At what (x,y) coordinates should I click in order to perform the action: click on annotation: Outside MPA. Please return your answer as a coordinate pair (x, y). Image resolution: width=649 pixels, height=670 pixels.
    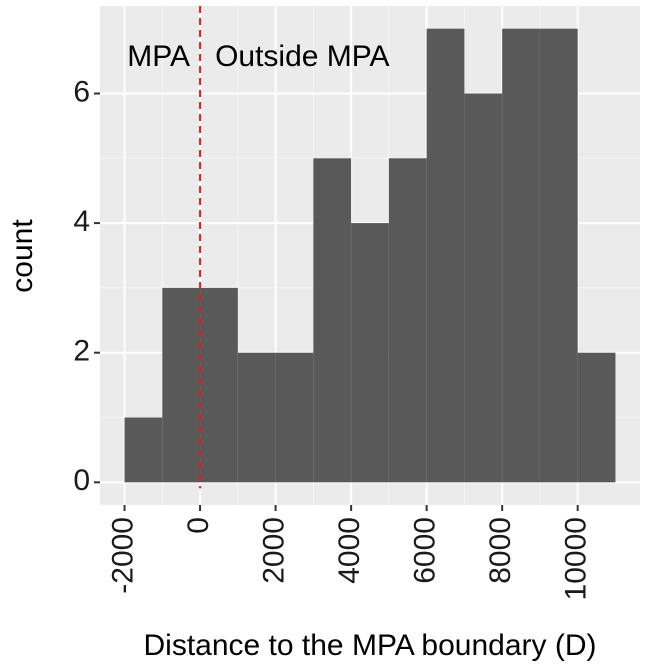
    Looking at the image, I should click on (302, 56).